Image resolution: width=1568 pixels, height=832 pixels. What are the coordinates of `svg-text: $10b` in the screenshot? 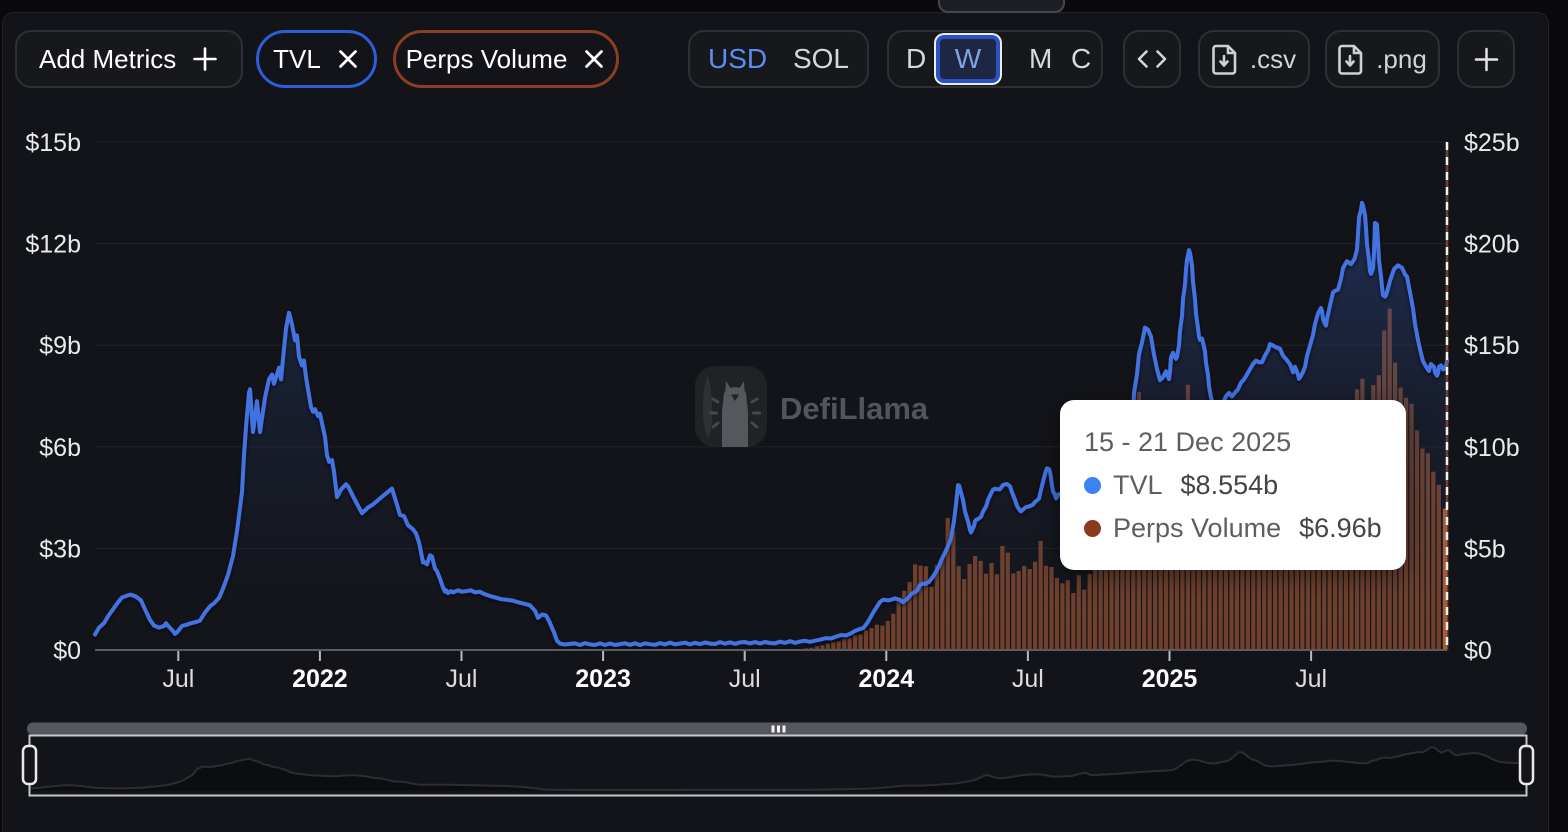 It's located at (1492, 448).